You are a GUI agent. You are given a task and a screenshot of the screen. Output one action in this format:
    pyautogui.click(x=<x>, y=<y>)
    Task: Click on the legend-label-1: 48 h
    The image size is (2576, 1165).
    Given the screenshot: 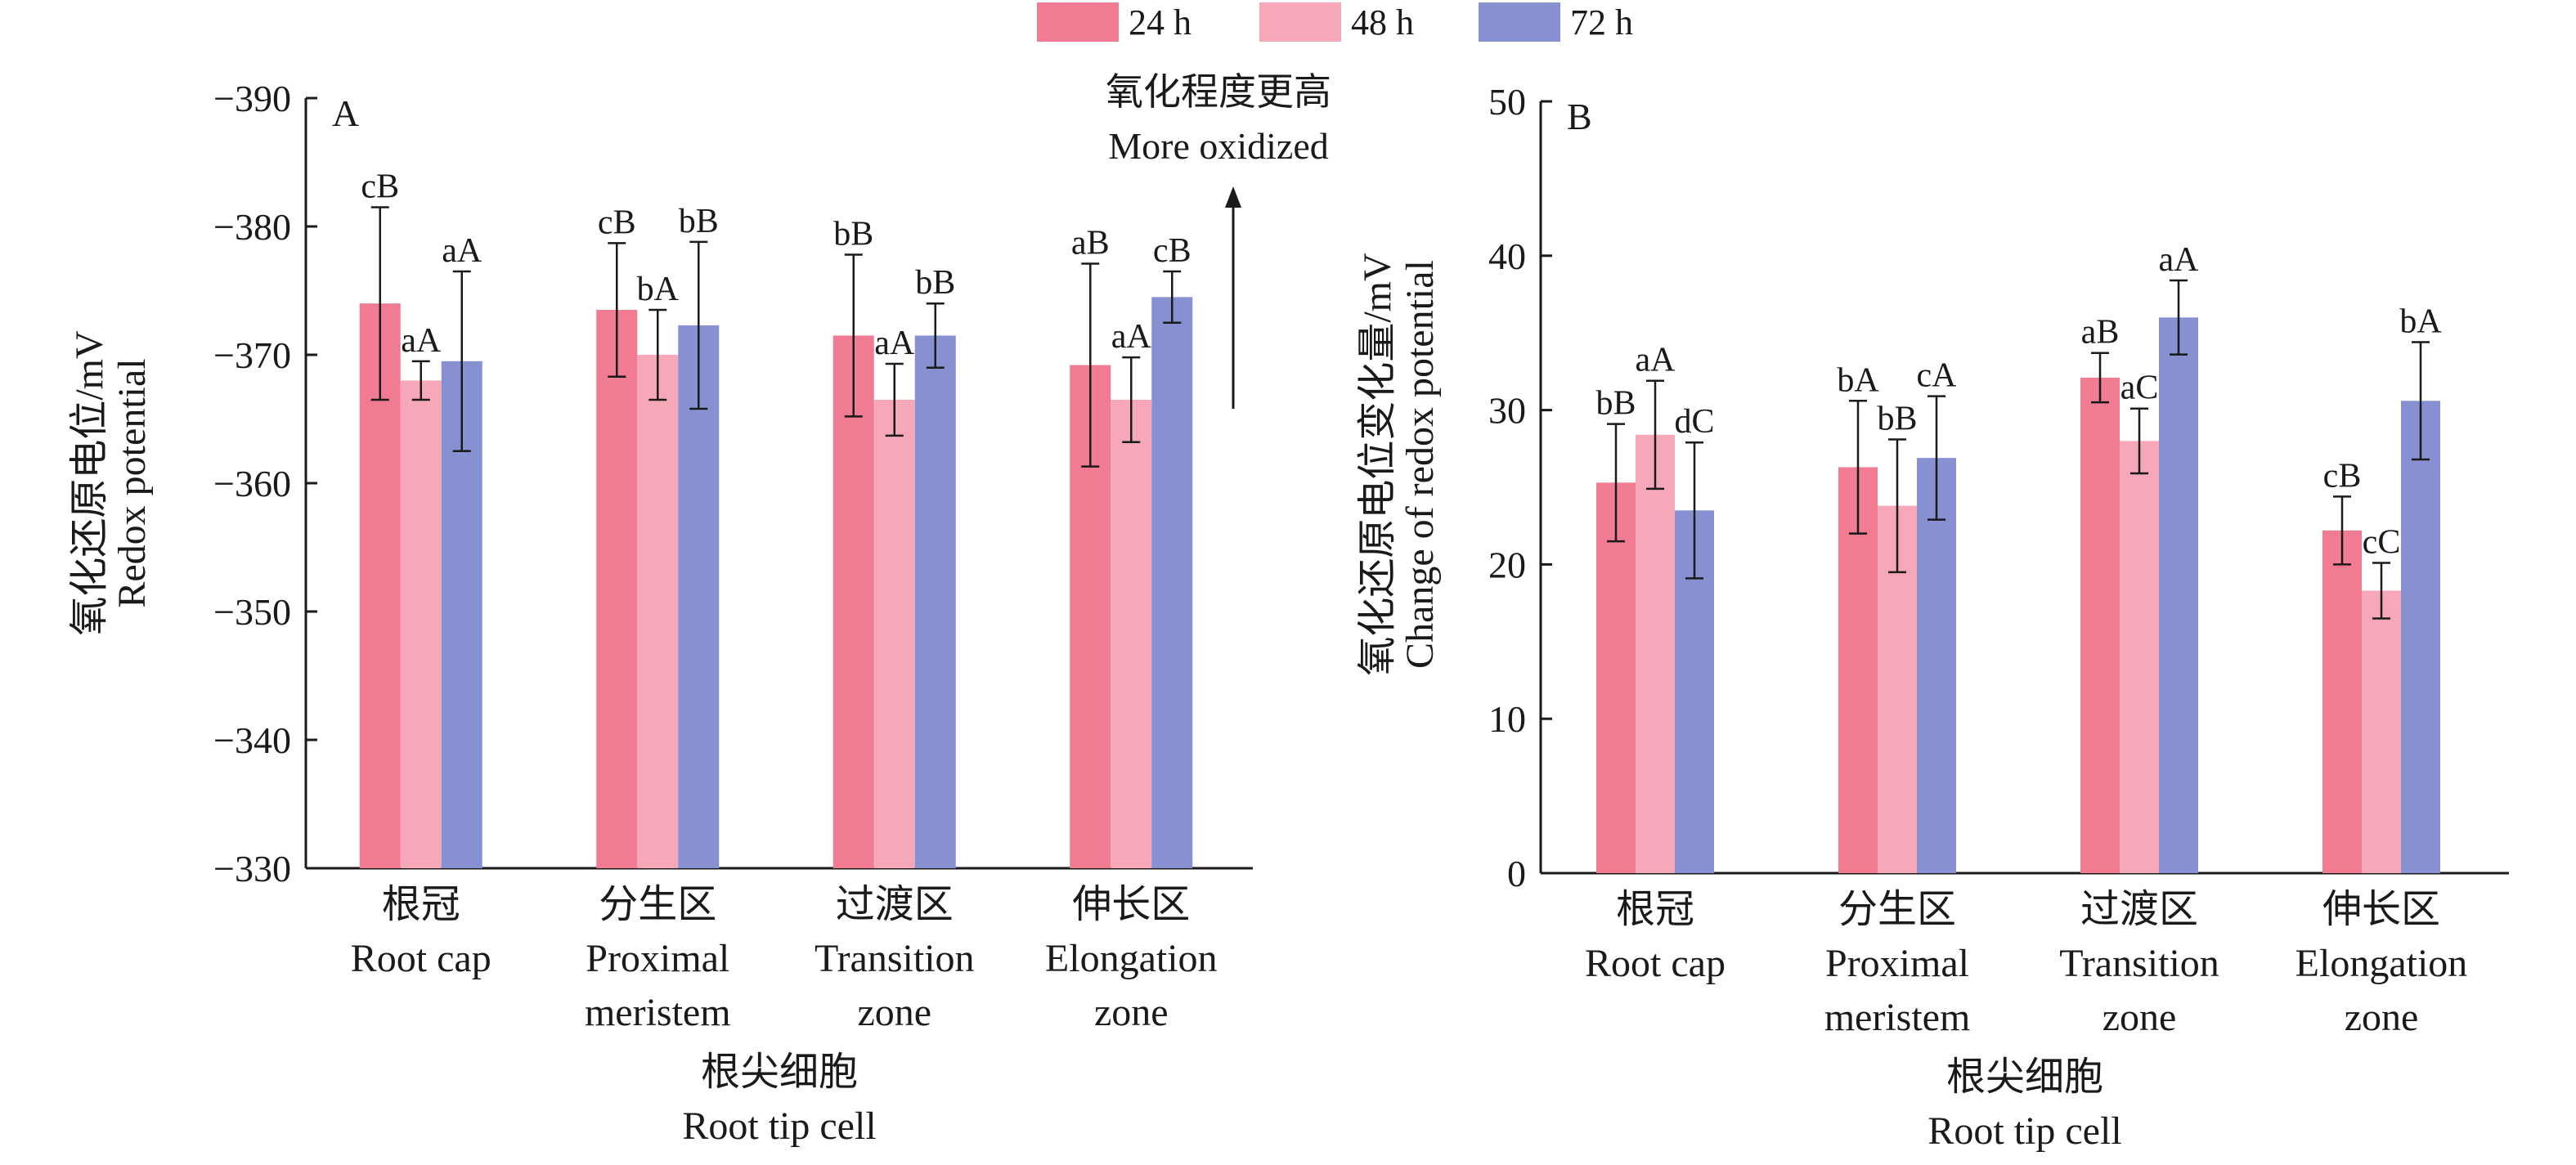 What is the action you would take?
    pyautogui.click(x=1382, y=22)
    